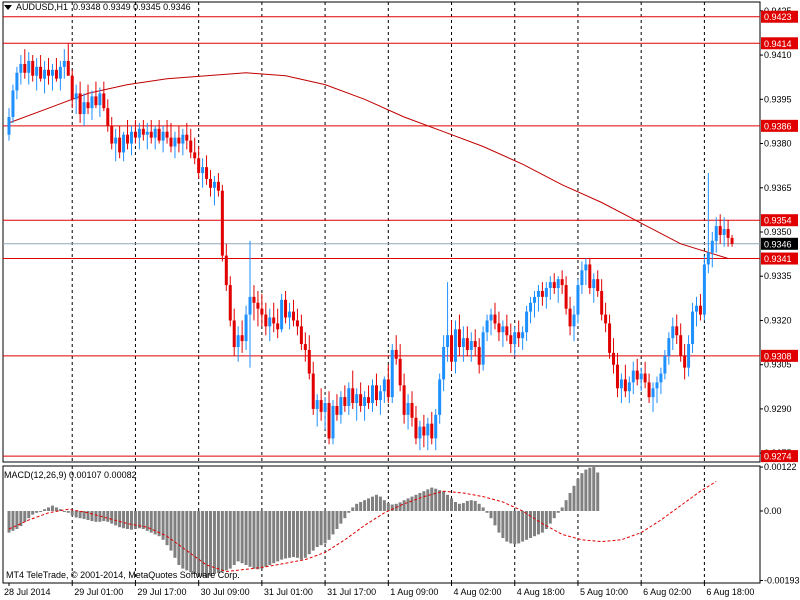  What do you see at coordinates (8, 8) in the screenshot?
I see `chevron-down-icon` at bounding box center [8, 8].